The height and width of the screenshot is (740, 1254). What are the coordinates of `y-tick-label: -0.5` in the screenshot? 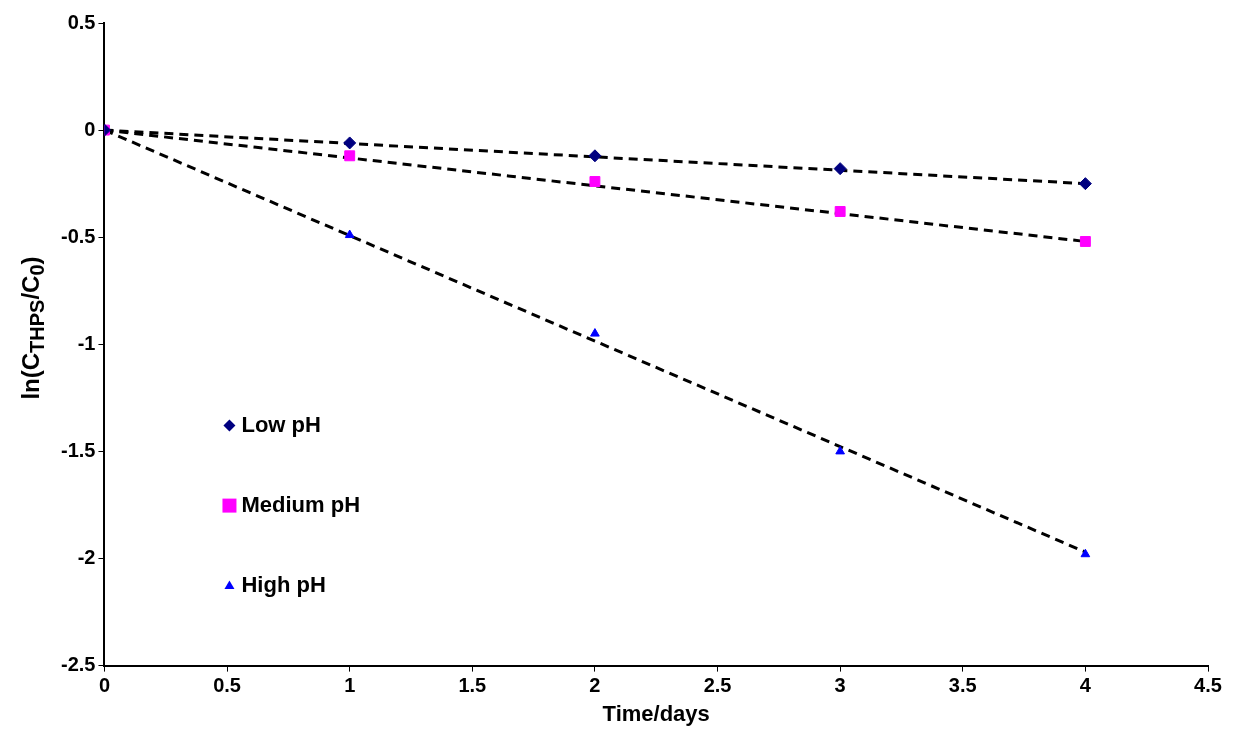 It's located at (78, 235).